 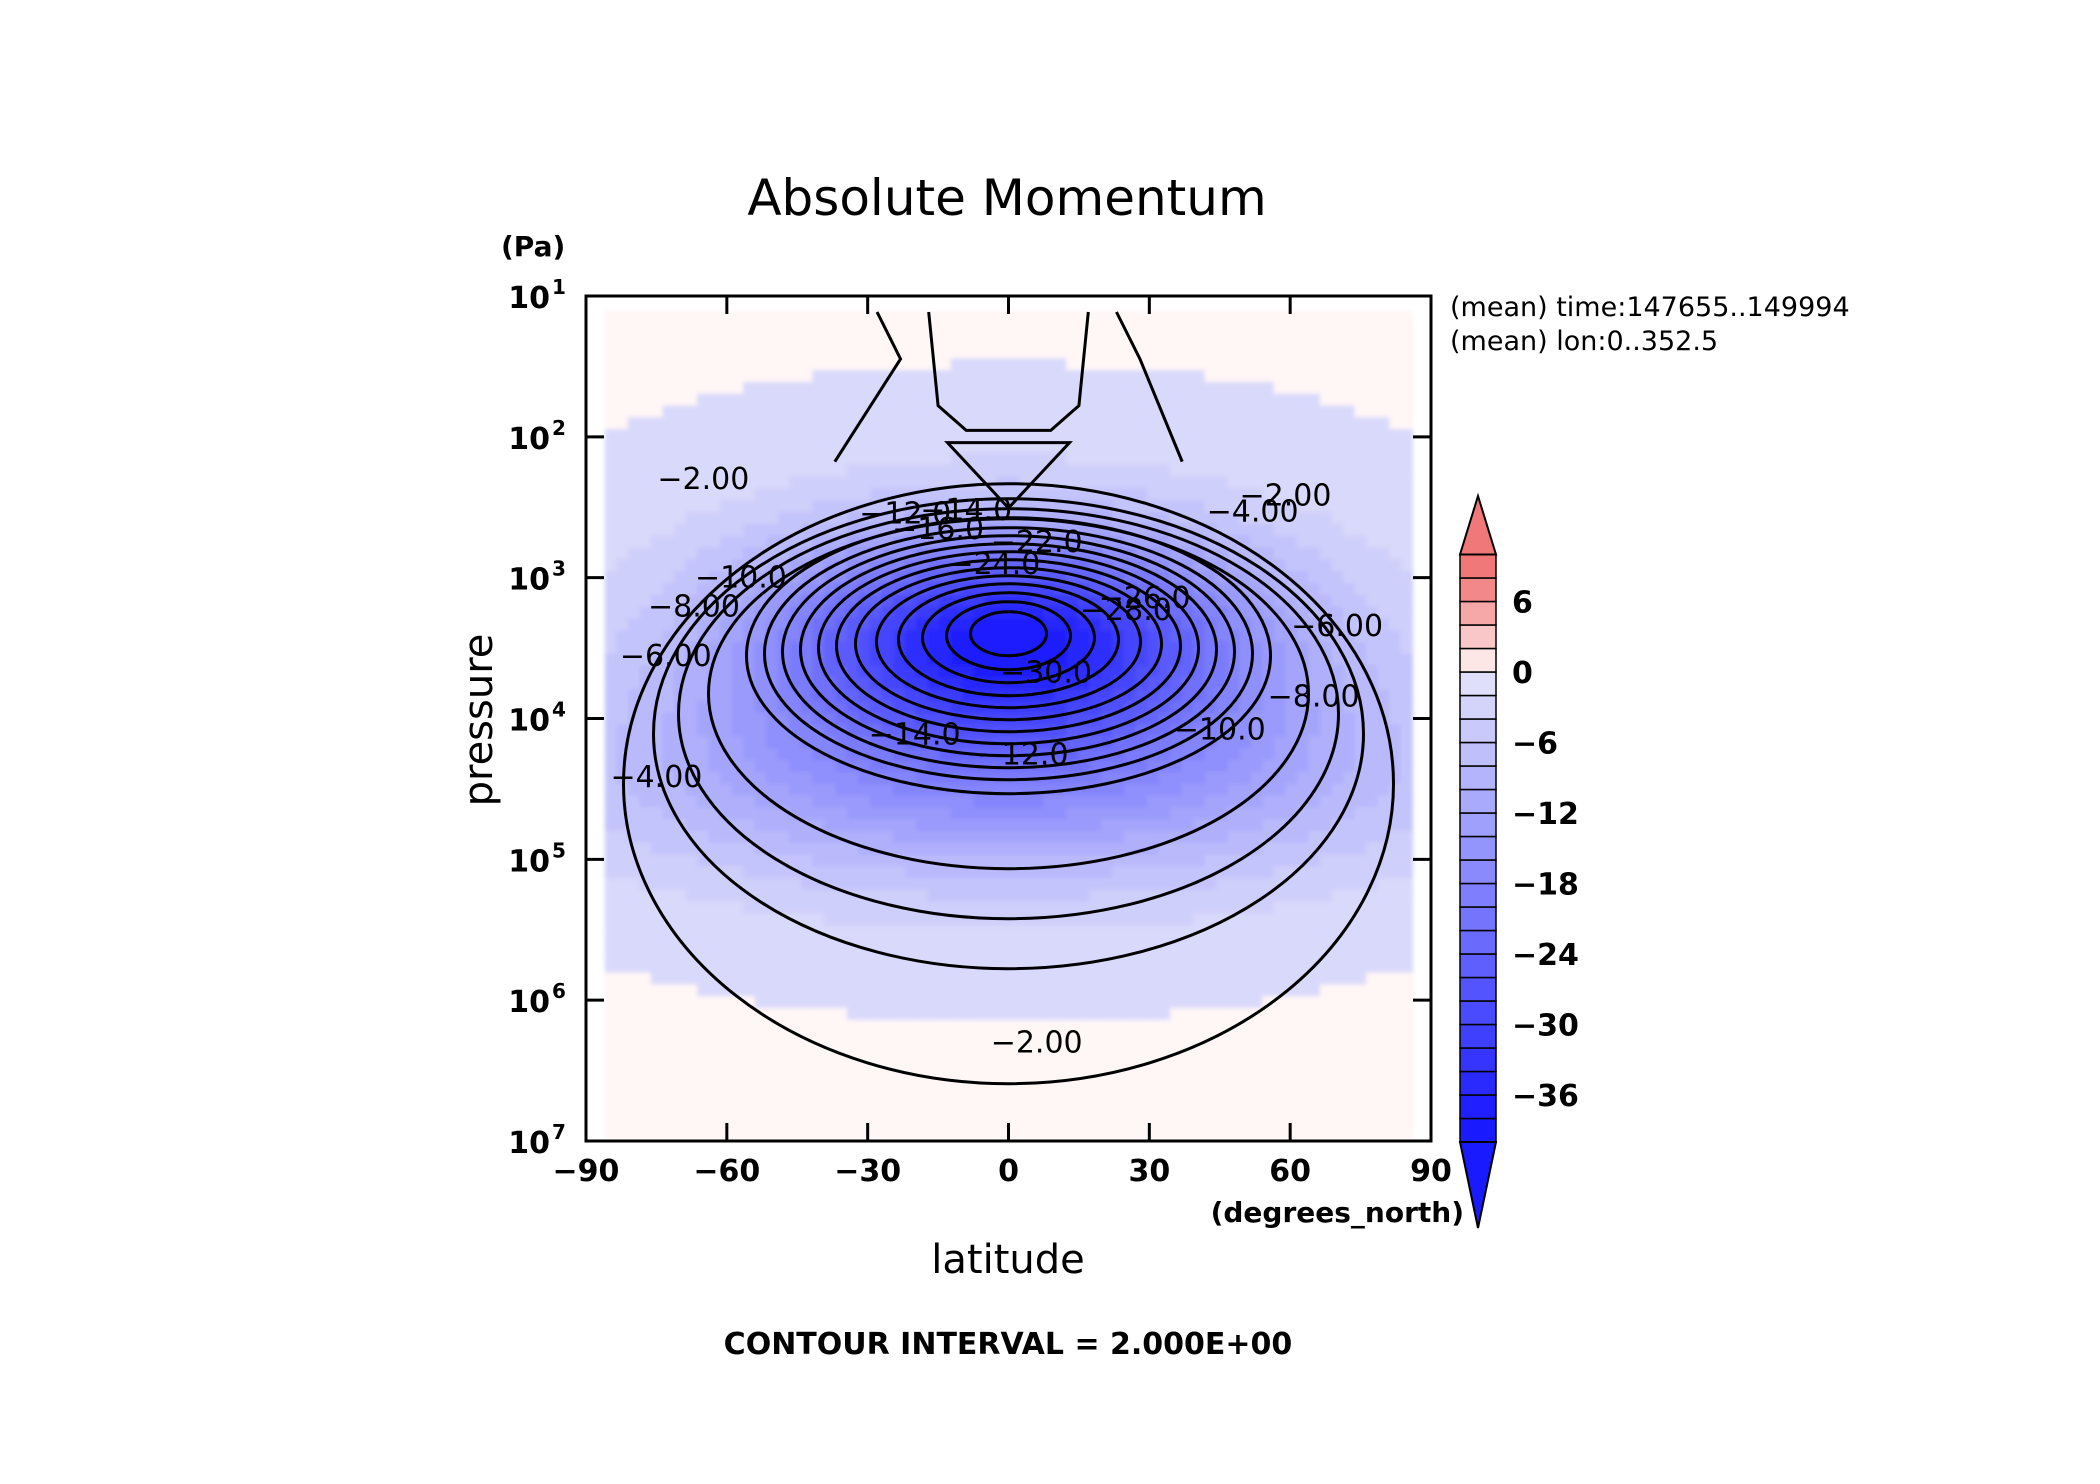 What do you see at coordinates (1545, 1096) in the screenshot?
I see `colorbar-label: −36` at bounding box center [1545, 1096].